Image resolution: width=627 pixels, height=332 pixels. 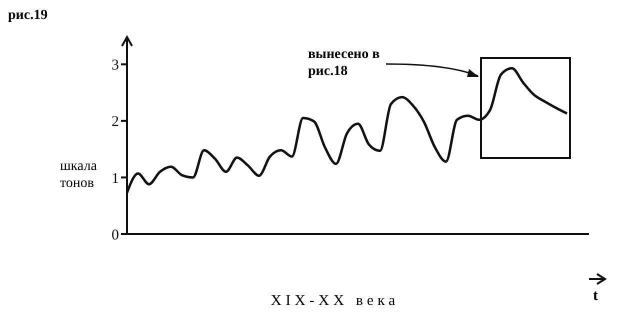 What do you see at coordinates (115, 66) in the screenshot?
I see `y-tick-label: 3` at bounding box center [115, 66].